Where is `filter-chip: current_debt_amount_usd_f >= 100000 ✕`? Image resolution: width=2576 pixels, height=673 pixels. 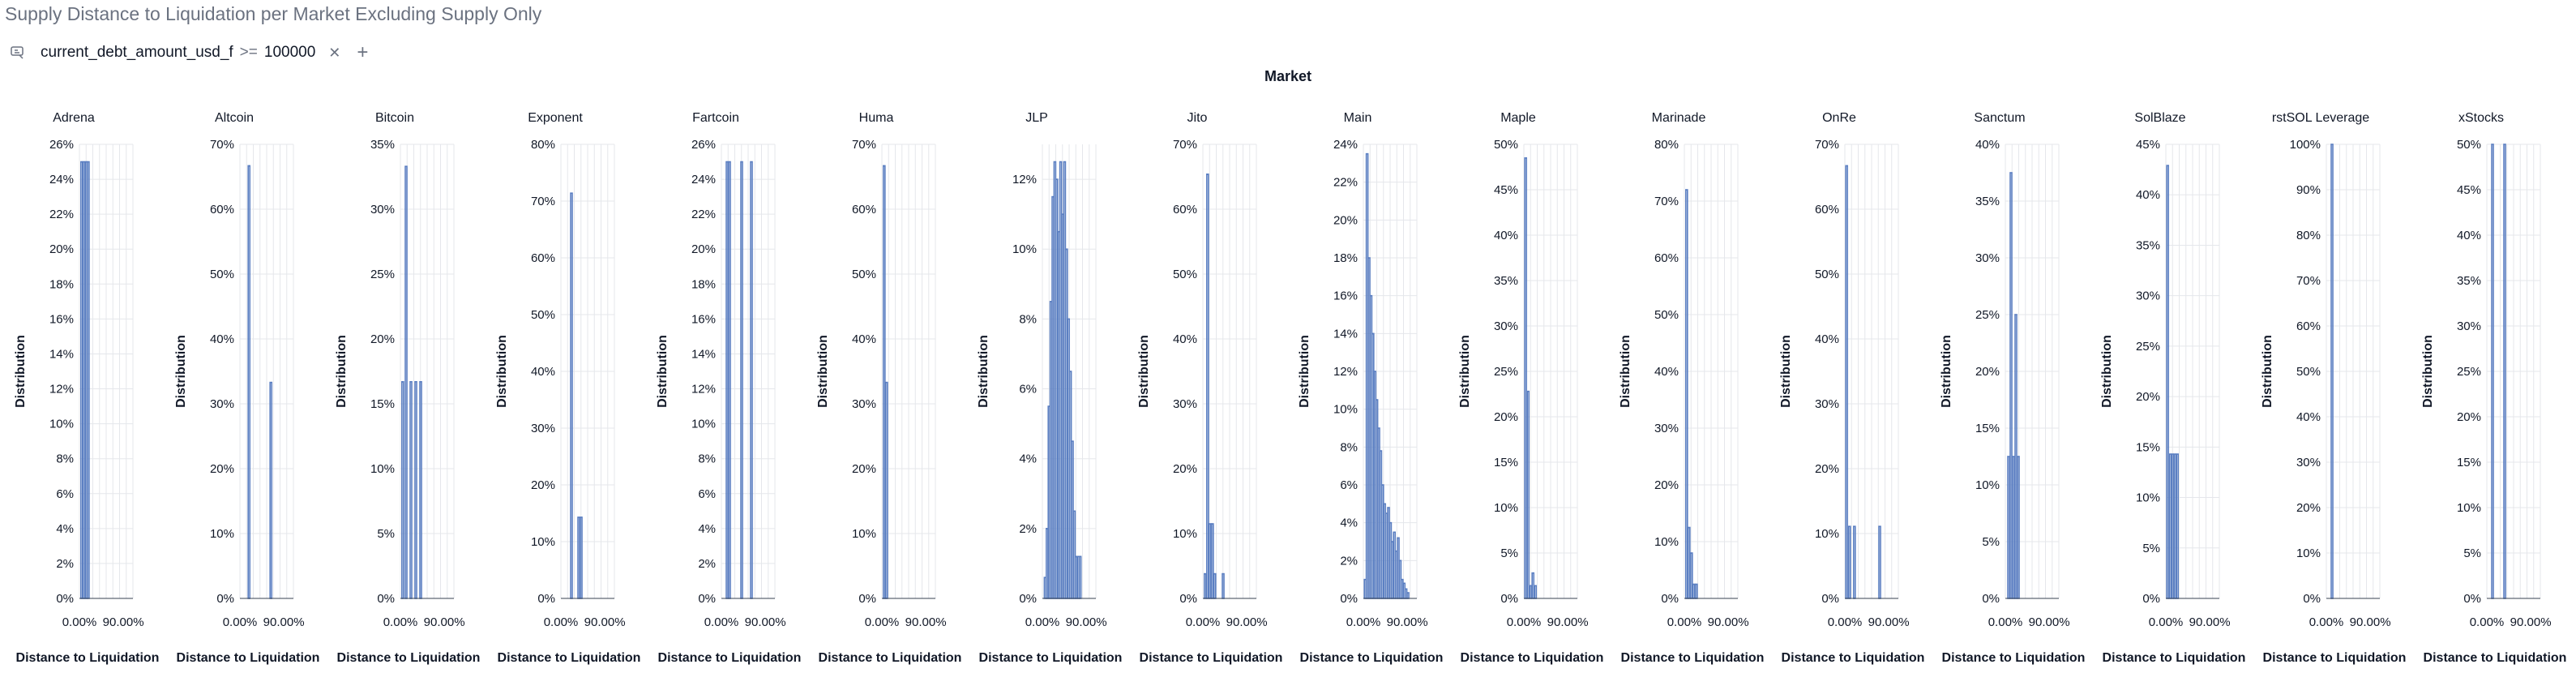
filter-chip: current_debt_amount_usd_f >= 100000 ✕ is located at coordinates (190, 53).